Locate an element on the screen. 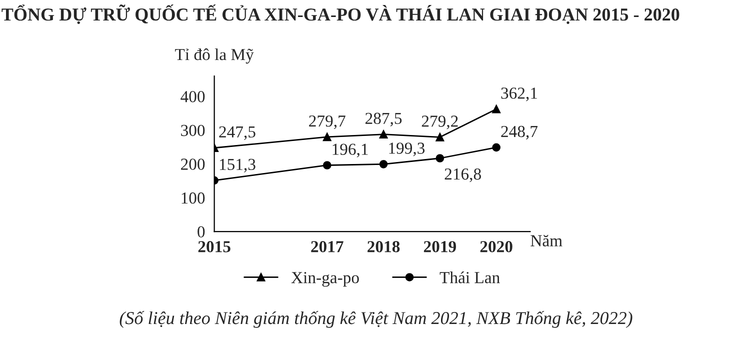  data-label: 196,1 is located at coordinates (350, 151).